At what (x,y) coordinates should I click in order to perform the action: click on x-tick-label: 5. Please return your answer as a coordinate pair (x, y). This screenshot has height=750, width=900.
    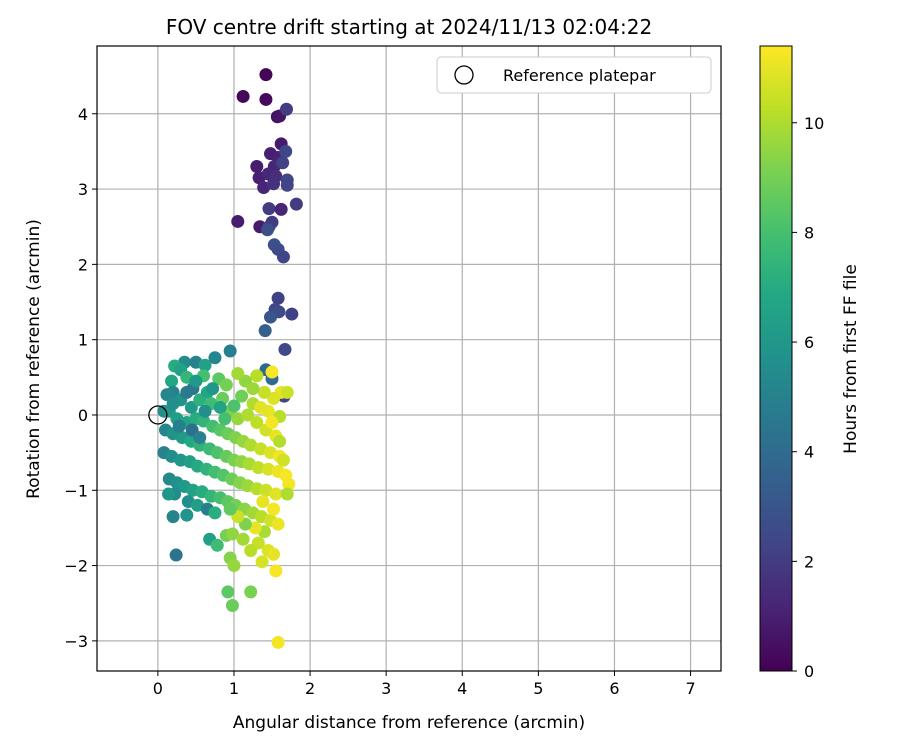
    Looking at the image, I should click on (538, 688).